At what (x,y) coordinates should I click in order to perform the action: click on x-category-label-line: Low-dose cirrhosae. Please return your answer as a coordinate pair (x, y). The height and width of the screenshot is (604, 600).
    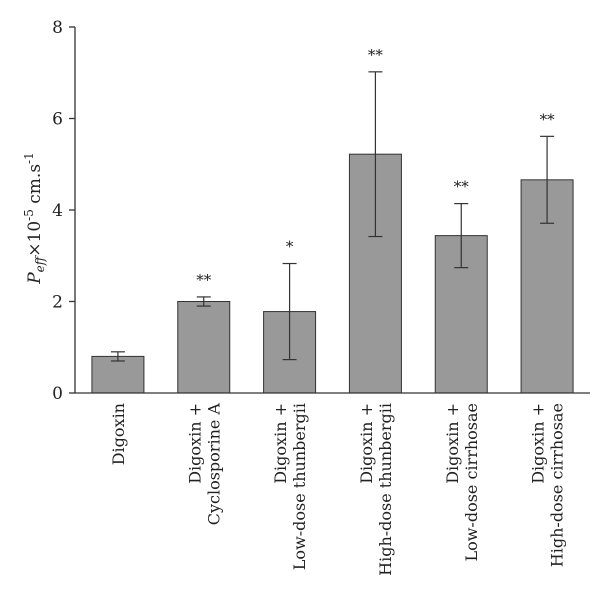
    Looking at the image, I should click on (471, 482).